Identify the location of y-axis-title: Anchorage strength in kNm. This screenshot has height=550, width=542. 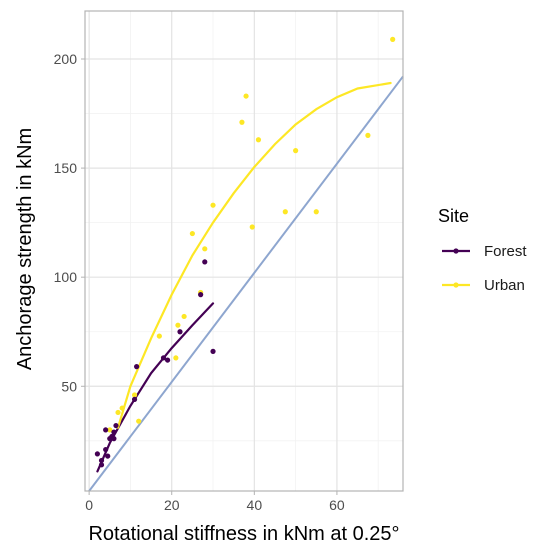
(25, 249).